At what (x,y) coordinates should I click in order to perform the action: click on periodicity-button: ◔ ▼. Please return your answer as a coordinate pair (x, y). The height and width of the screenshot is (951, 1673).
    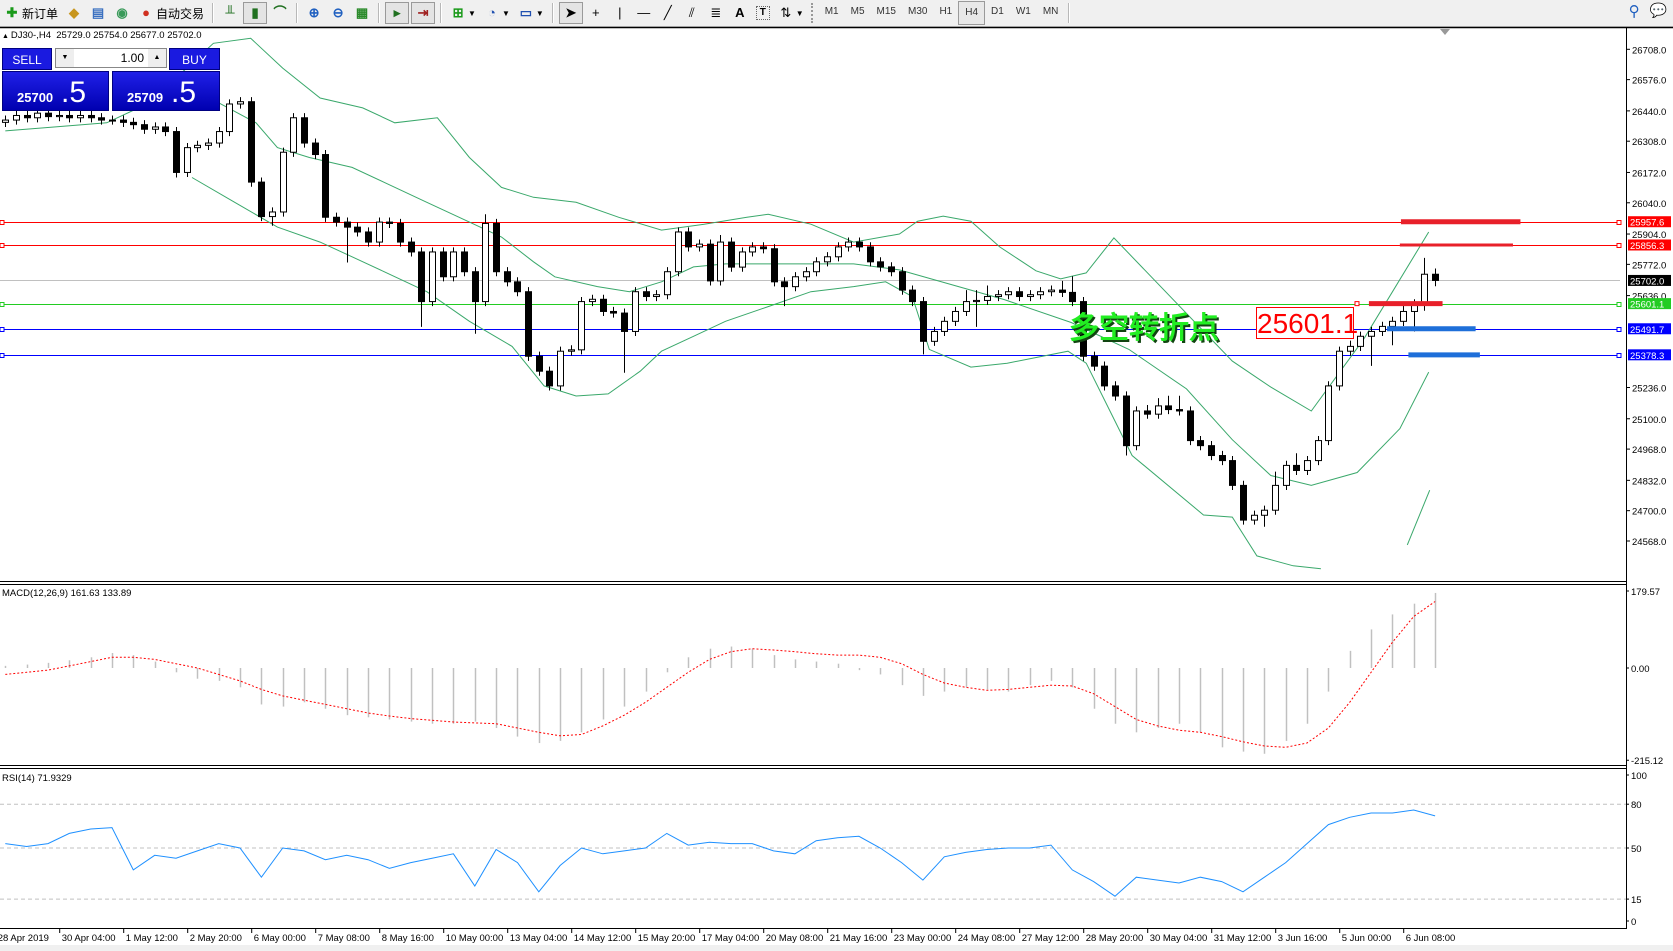
    Looking at the image, I should click on (497, 13).